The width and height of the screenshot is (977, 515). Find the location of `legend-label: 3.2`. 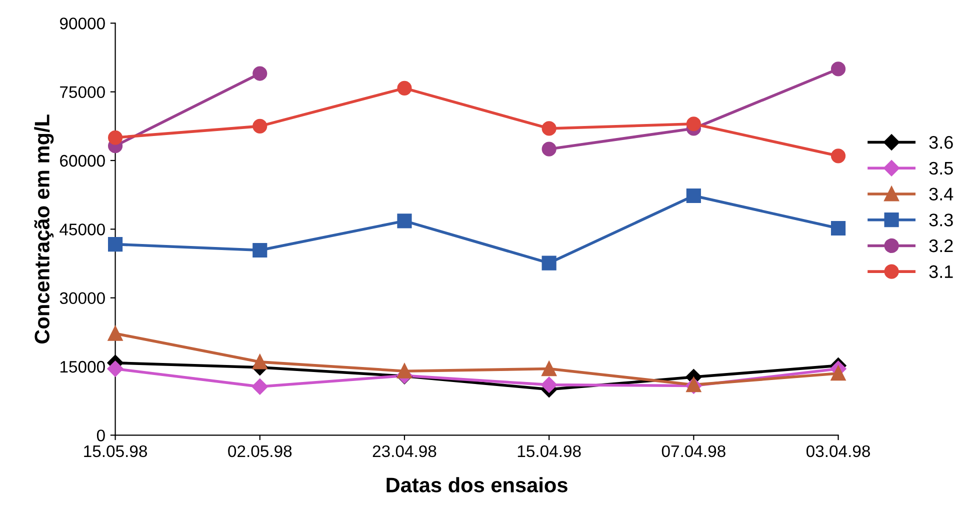

legend-label: 3.2 is located at coordinates (941, 245).